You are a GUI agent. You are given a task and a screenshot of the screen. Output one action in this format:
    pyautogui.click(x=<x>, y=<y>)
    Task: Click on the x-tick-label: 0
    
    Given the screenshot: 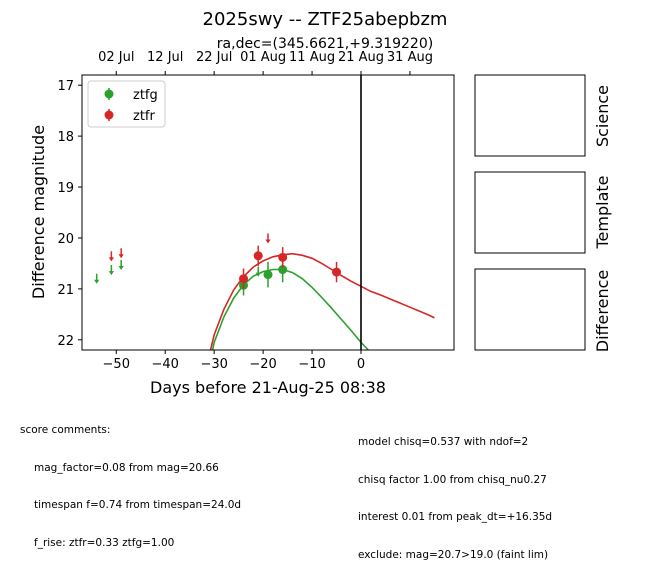 What is the action you would take?
    pyautogui.click(x=361, y=364)
    